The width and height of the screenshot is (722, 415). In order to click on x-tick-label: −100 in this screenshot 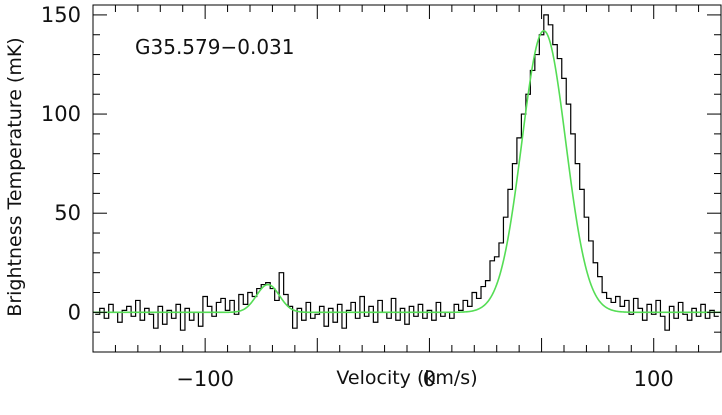, I will do `click(205, 379)`.